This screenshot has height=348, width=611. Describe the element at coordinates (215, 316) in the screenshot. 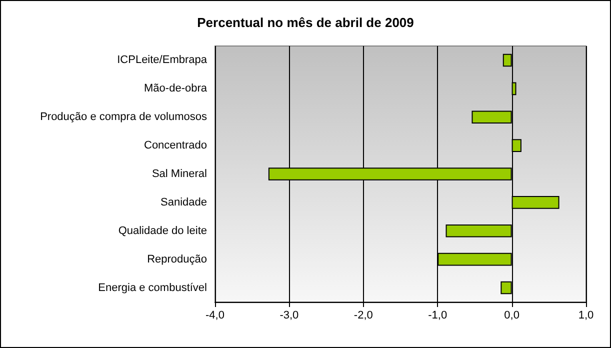

I see `x-tick-label: -4,0` at that location.